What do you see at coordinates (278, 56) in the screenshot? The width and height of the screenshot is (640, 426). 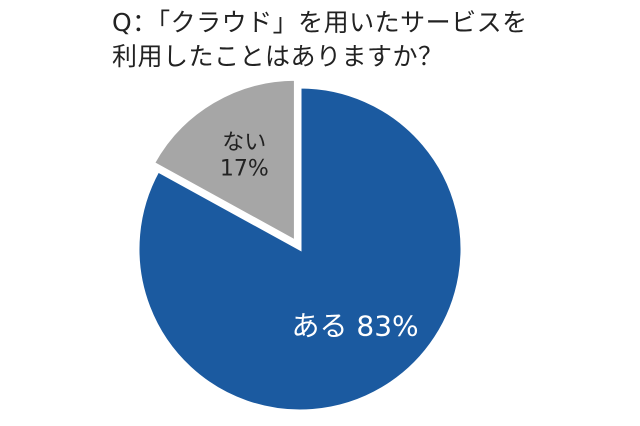 I see `chart-title-line-2: 利用したことはありますか？` at bounding box center [278, 56].